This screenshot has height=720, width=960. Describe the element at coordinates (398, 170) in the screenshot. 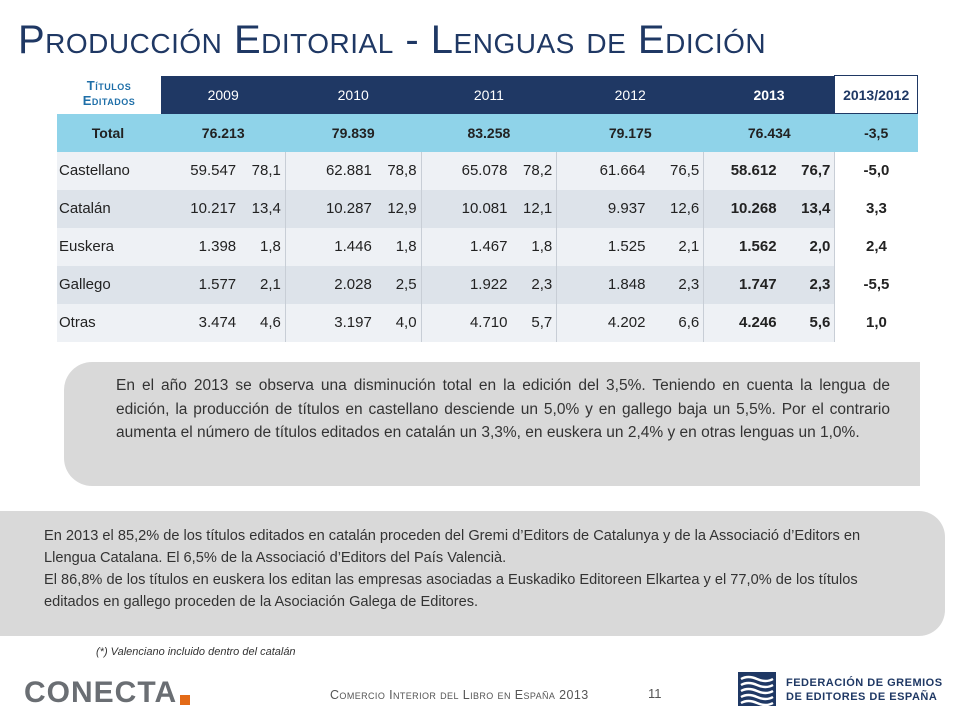

I see `percent-cell: 78,8` at that location.